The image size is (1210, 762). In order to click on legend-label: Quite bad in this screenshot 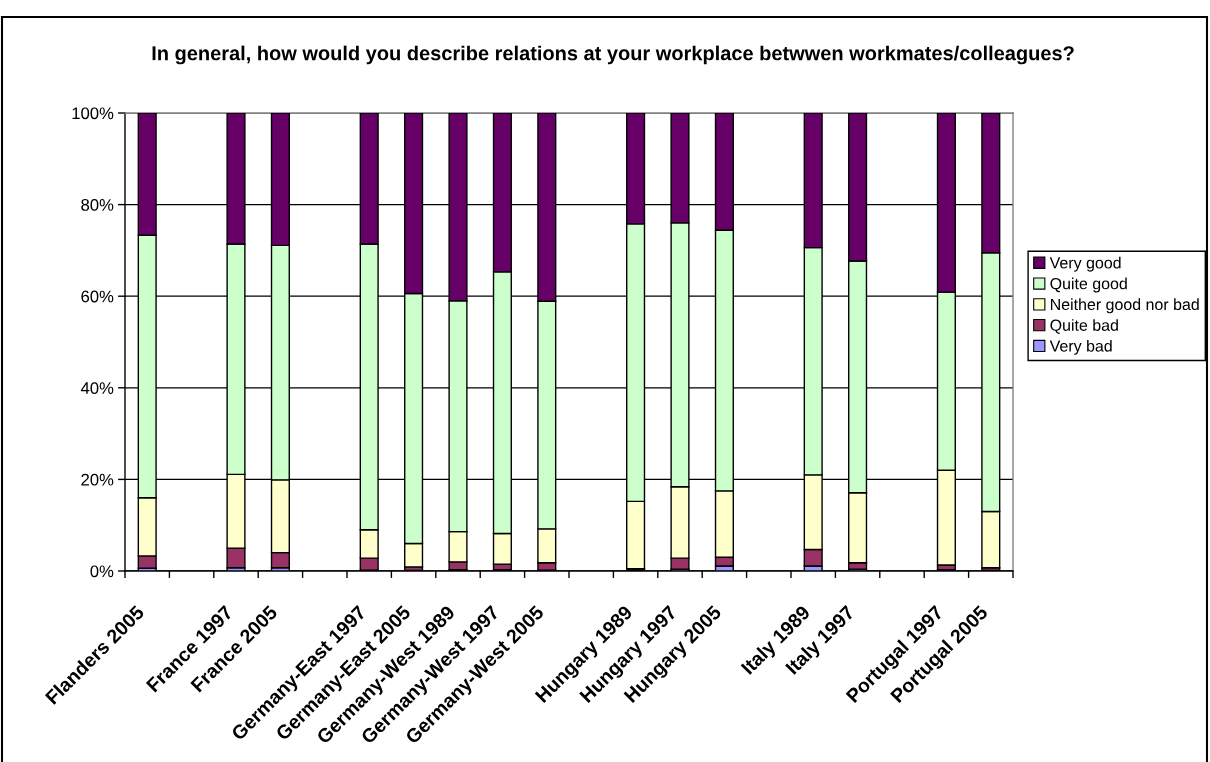, I will do `click(1084, 326)`.